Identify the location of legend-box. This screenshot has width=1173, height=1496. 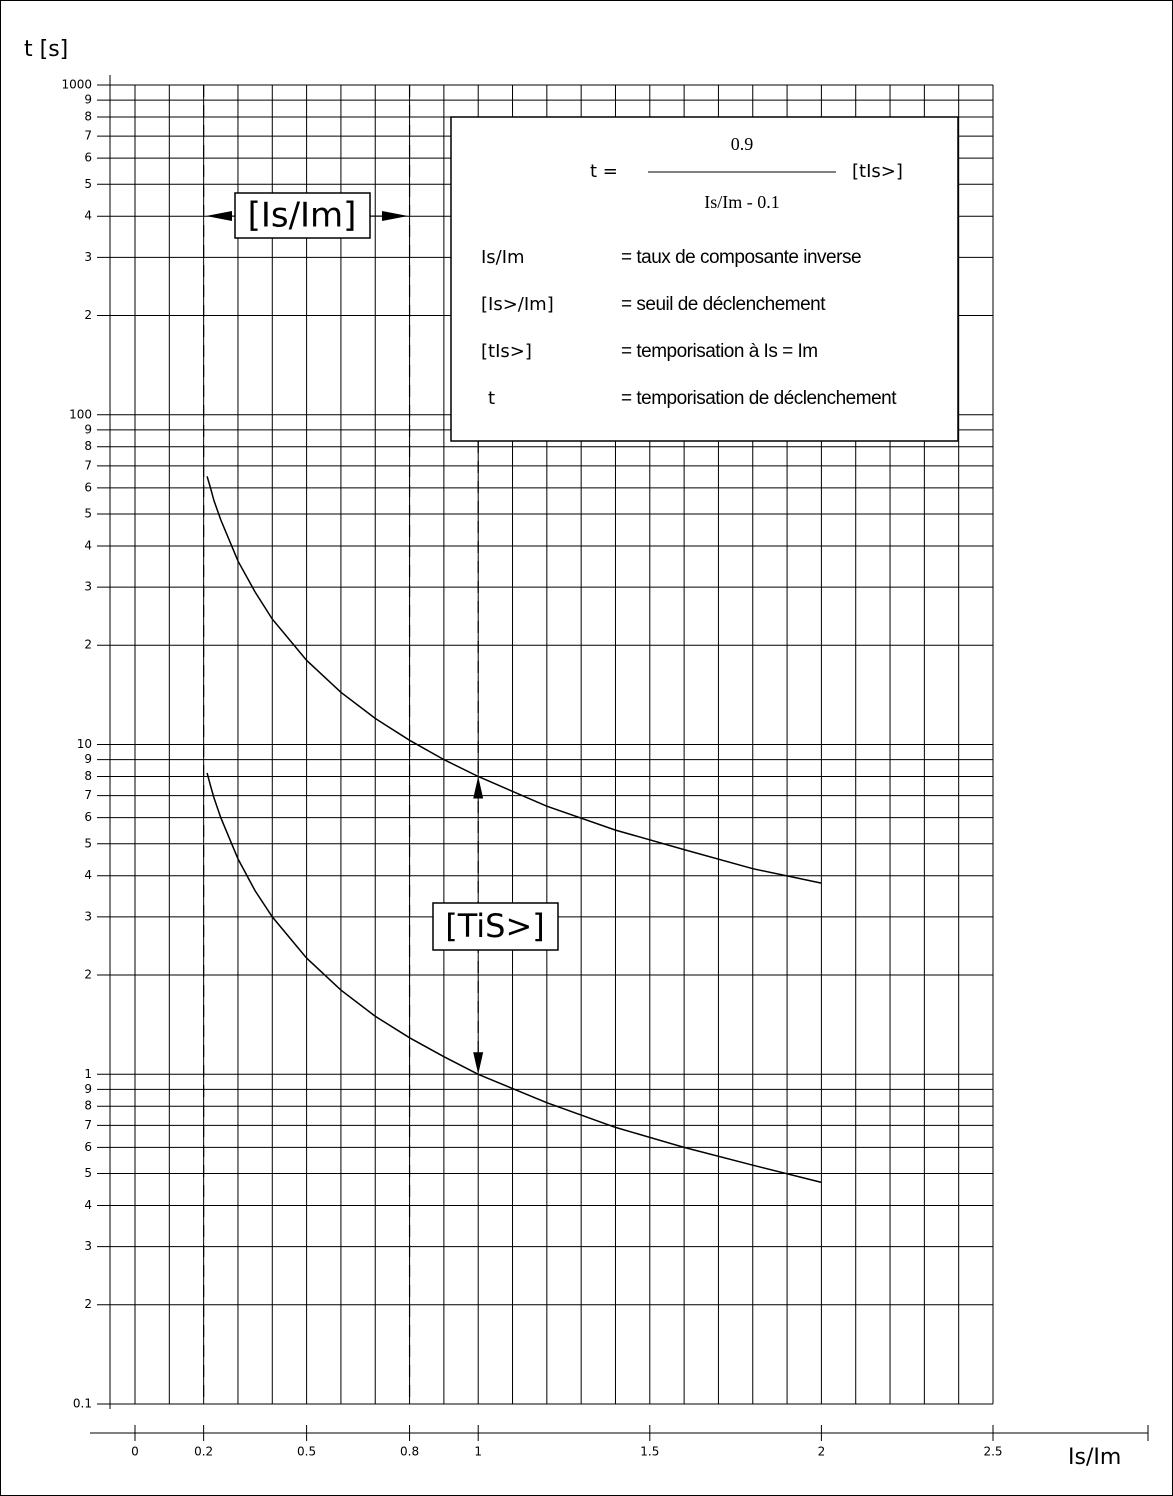
(704, 279).